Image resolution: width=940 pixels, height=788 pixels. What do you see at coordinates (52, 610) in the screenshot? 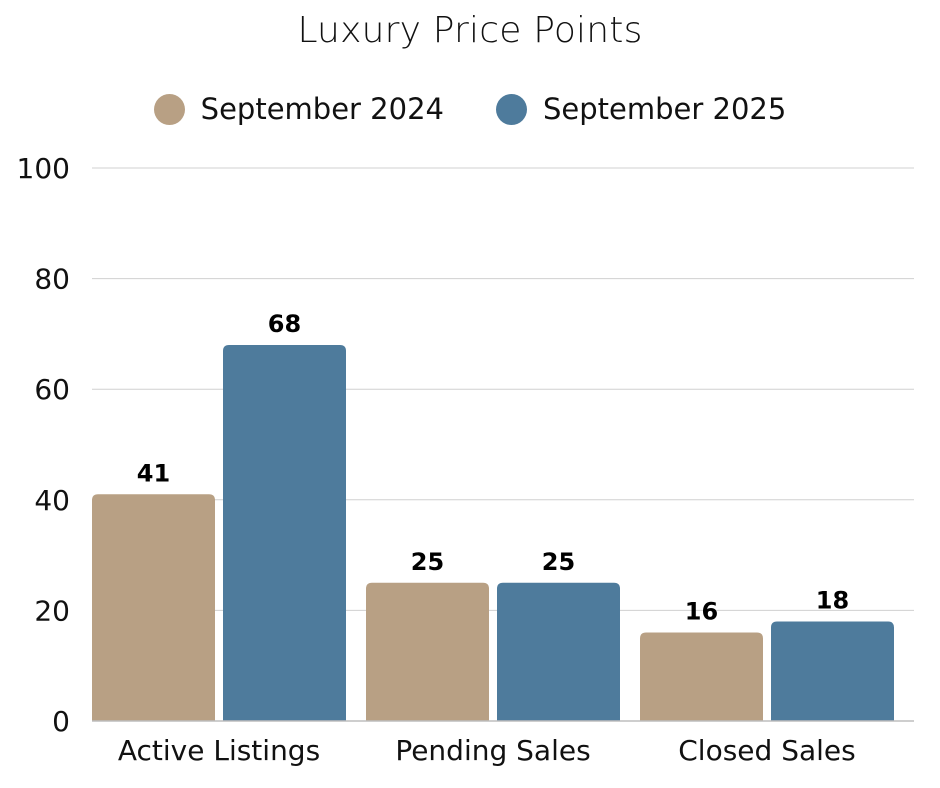
I see `y-tick-label: 20` at bounding box center [52, 610].